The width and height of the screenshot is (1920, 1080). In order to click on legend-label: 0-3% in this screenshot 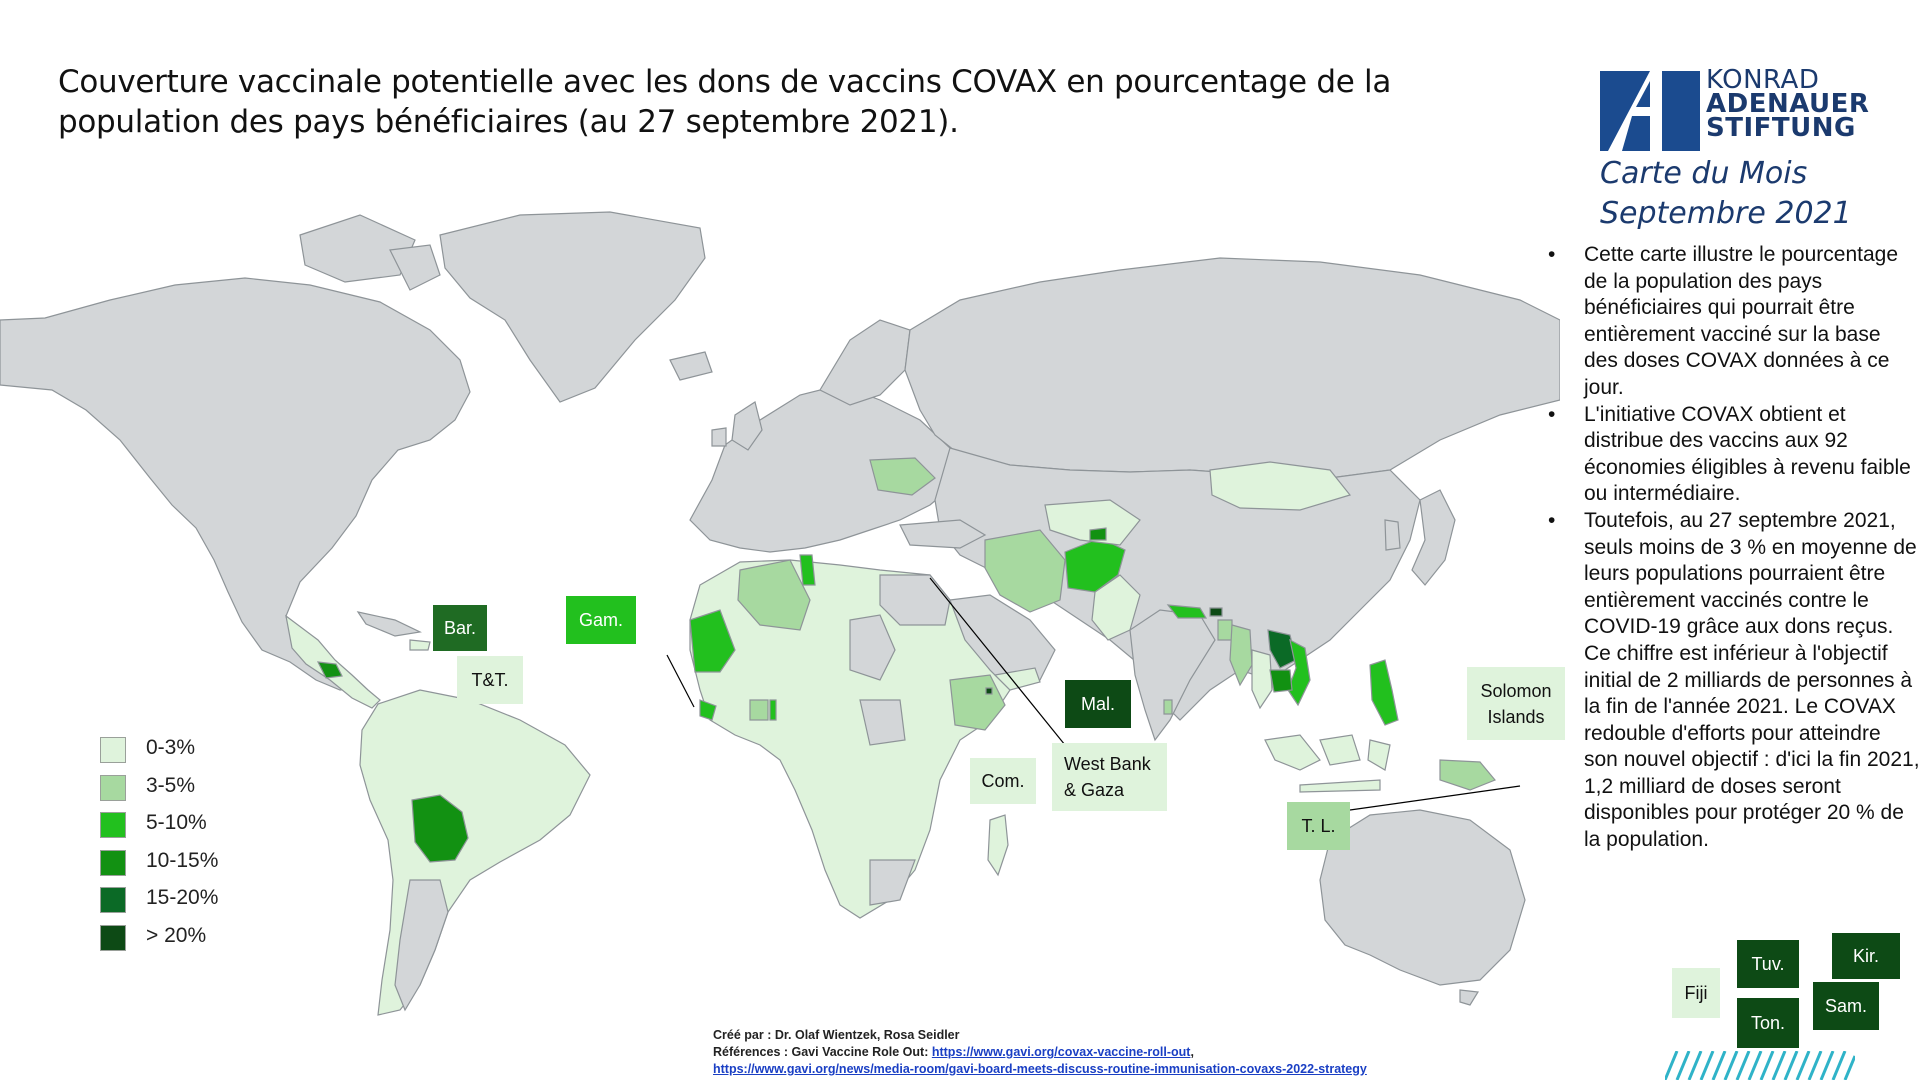, I will do `click(171, 747)`.